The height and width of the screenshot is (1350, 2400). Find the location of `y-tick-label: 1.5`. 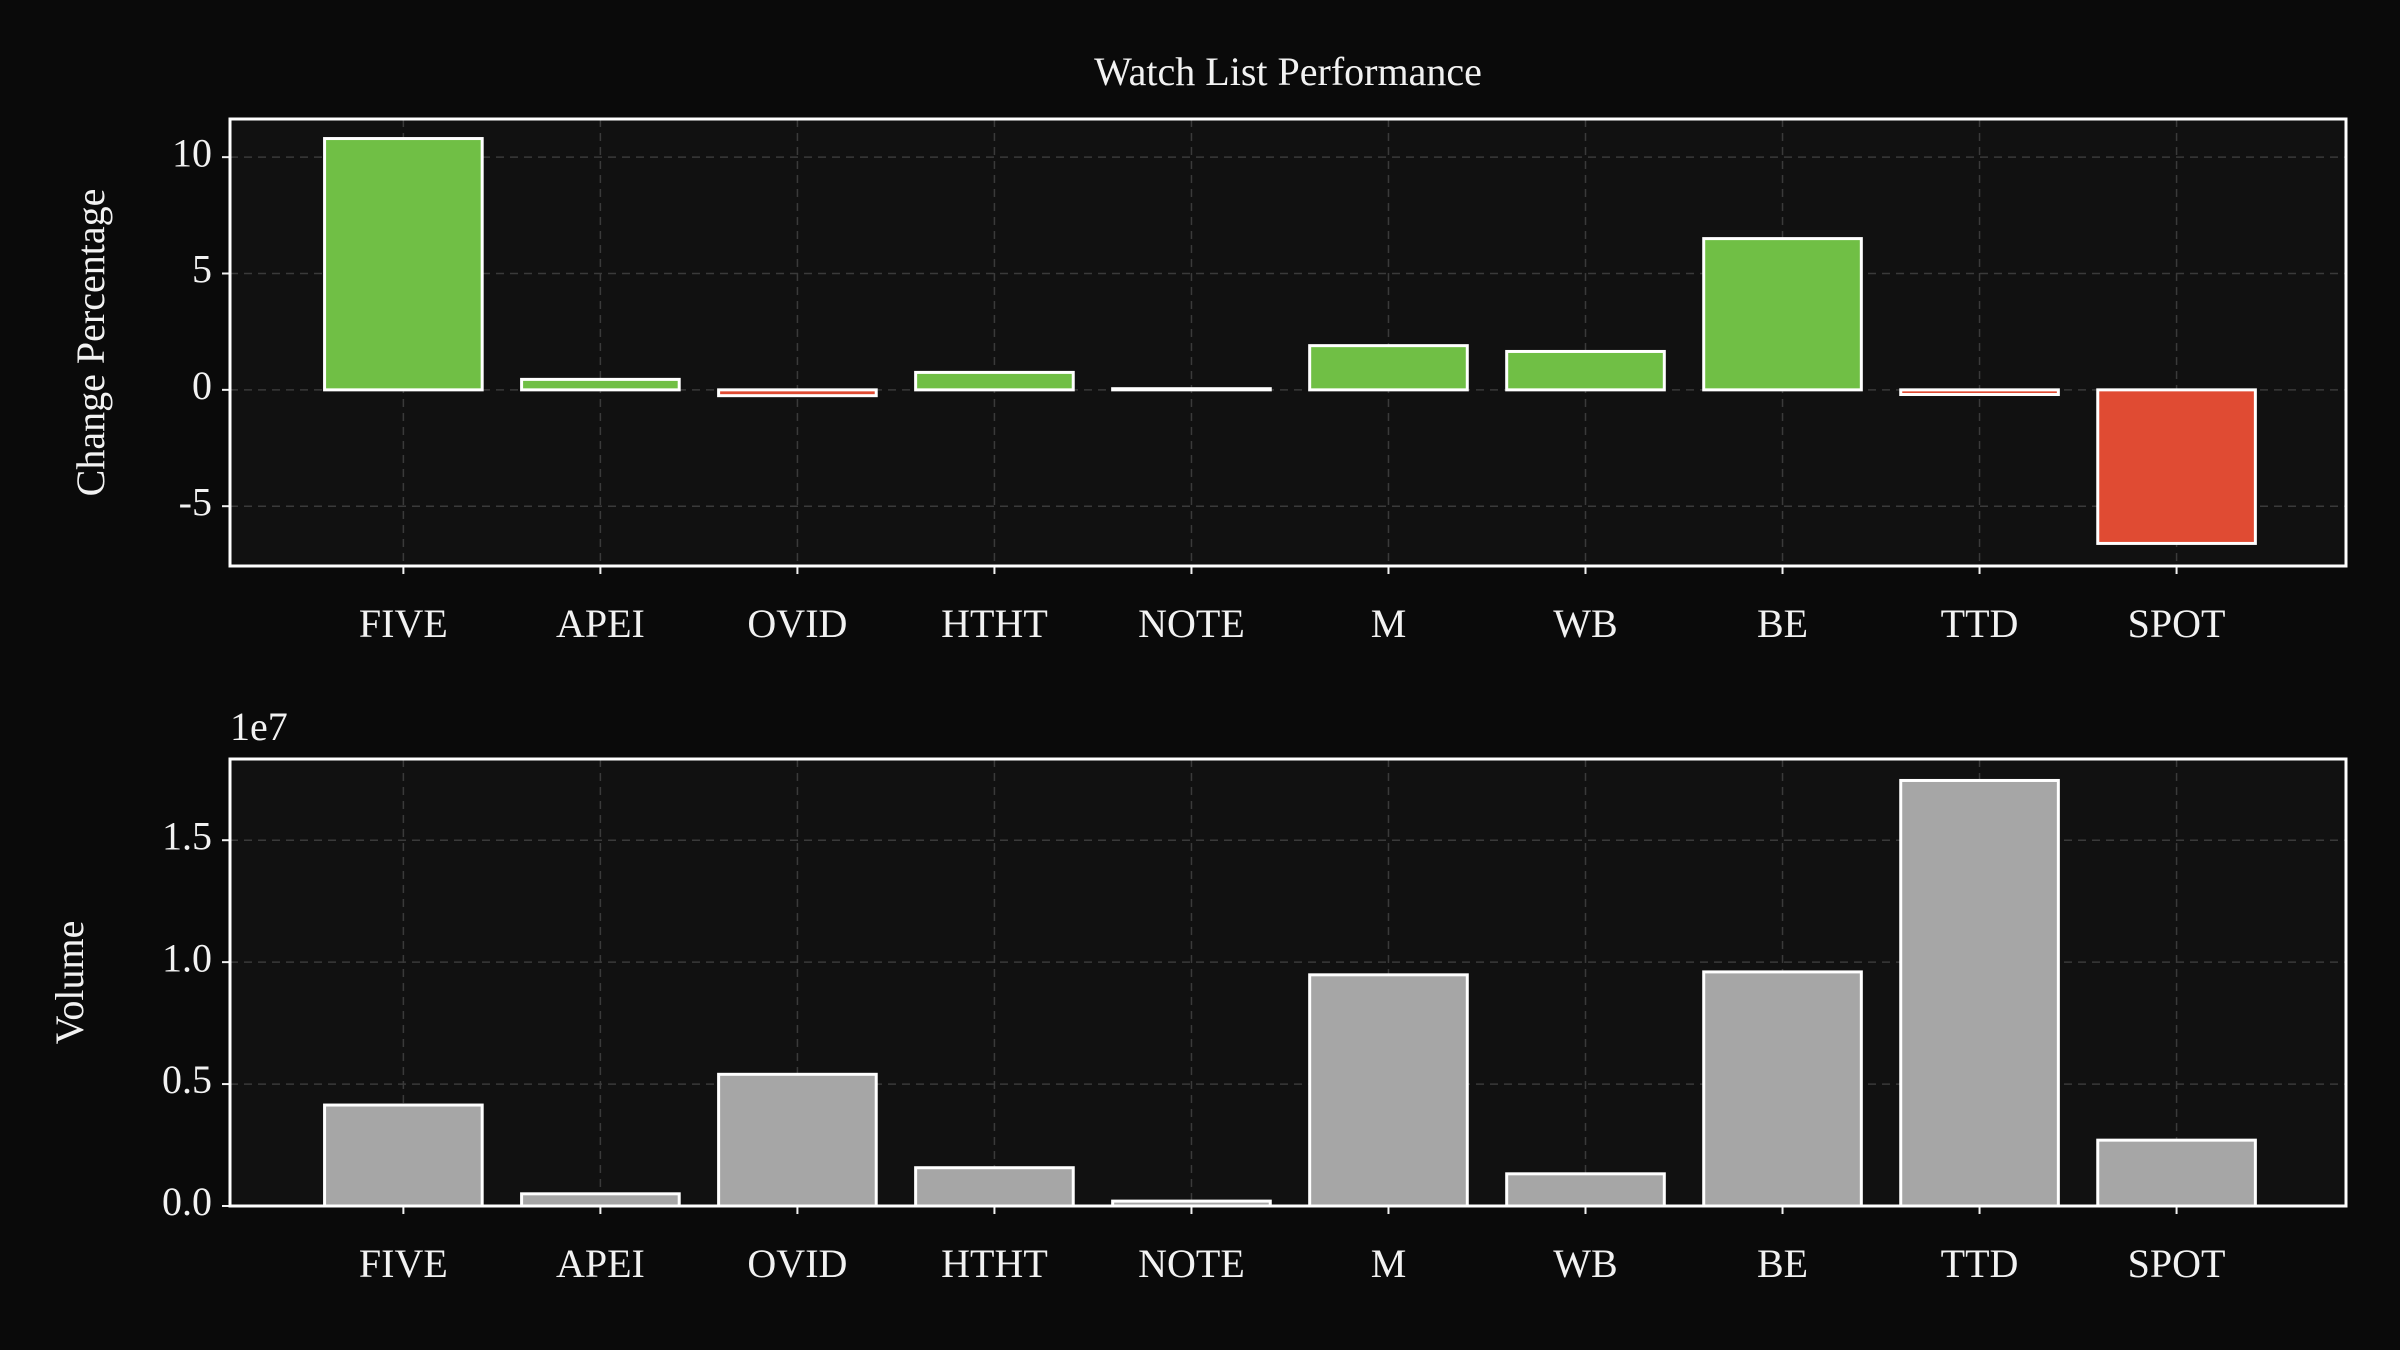

y-tick-label: 1.5 is located at coordinates (187, 835).